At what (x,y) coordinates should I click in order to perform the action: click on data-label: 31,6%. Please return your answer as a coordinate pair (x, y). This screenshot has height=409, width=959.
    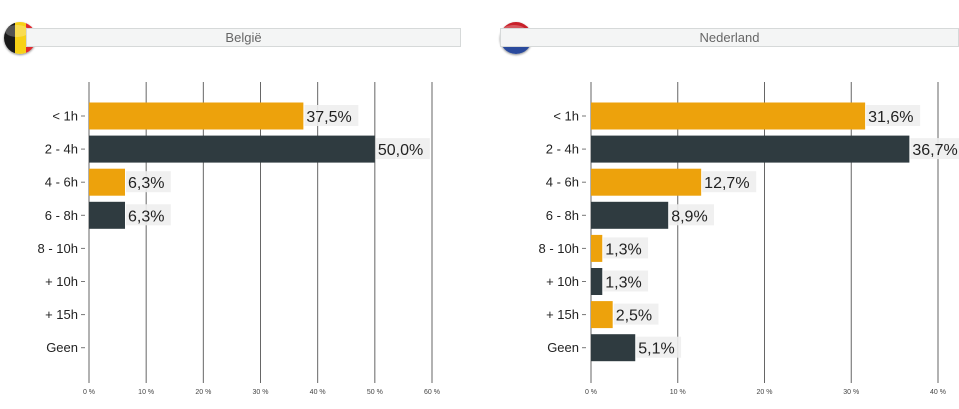
    Looking at the image, I should click on (890, 117).